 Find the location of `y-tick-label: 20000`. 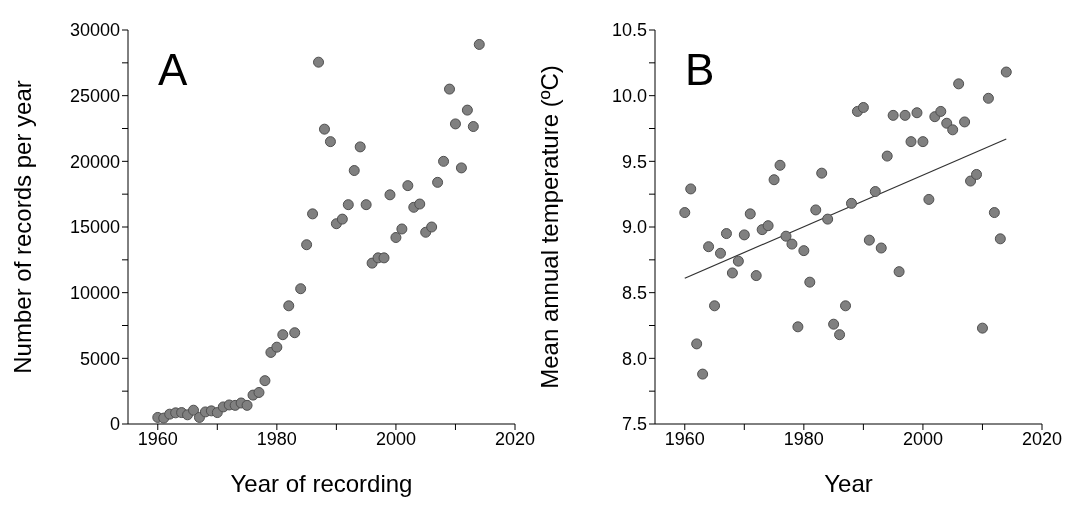

y-tick-label: 20000 is located at coordinates (94, 161).